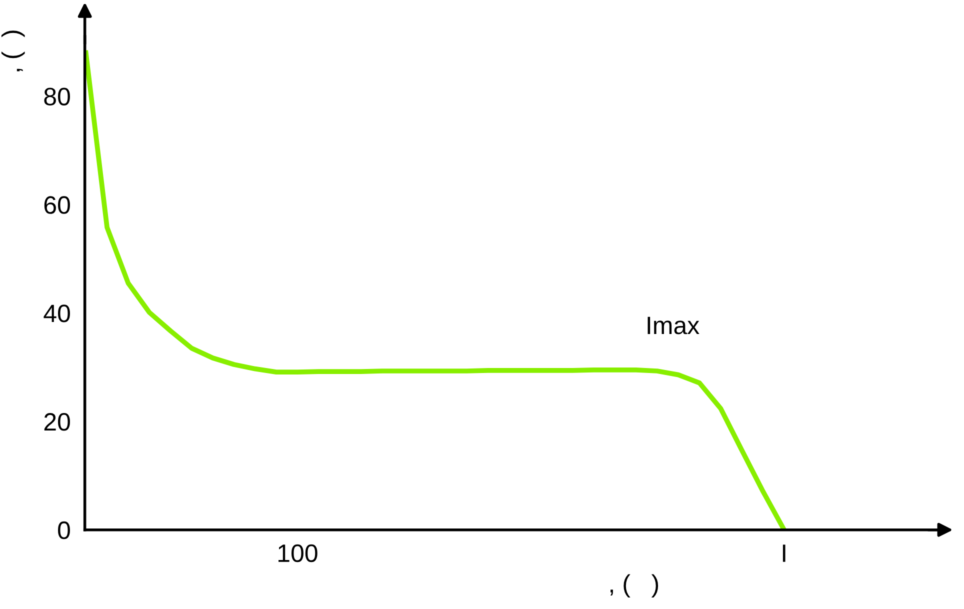 The height and width of the screenshot is (609, 964). I want to click on y-axis-title: , ( ), so click(13, 51).